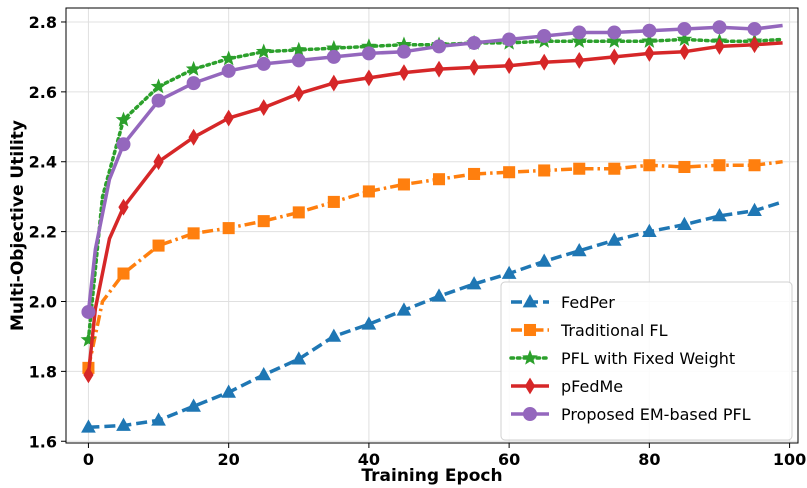 The height and width of the screenshot is (488, 807). What do you see at coordinates (43, 441) in the screenshot?
I see `y-tick-label: 1.6` at bounding box center [43, 441].